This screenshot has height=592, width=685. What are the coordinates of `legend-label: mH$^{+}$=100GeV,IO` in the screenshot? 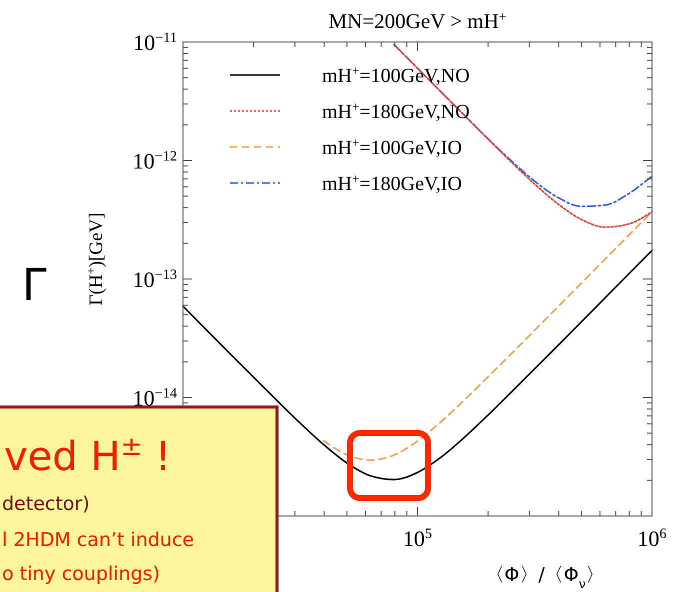 It's located at (392, 146).